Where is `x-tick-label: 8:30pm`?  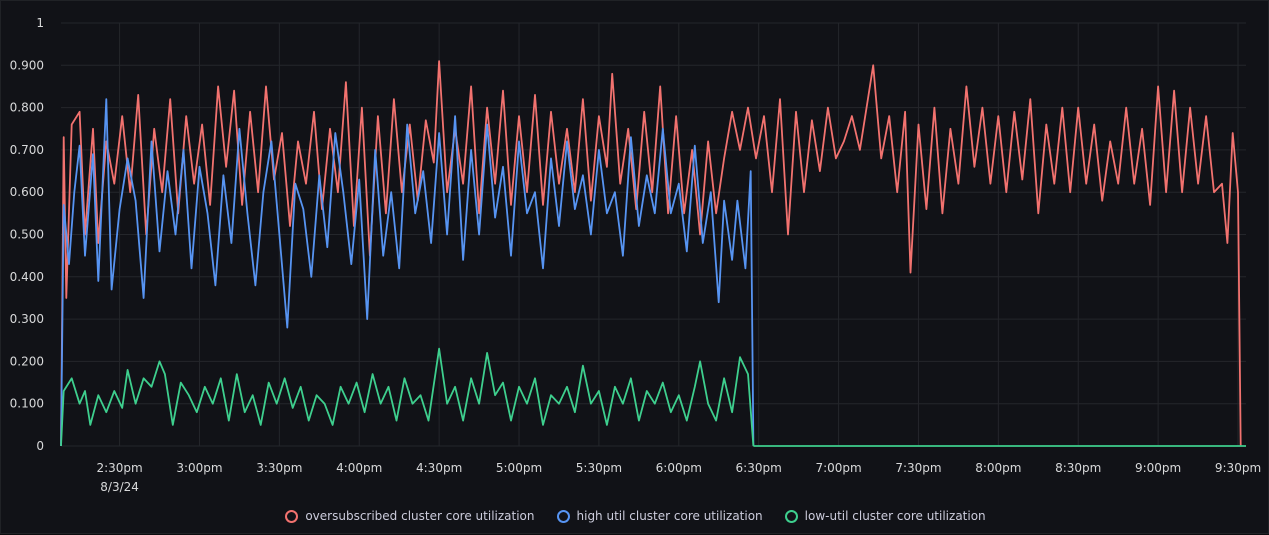
x-tick-label: 8:30pm is located at coordinates (1078, 468).